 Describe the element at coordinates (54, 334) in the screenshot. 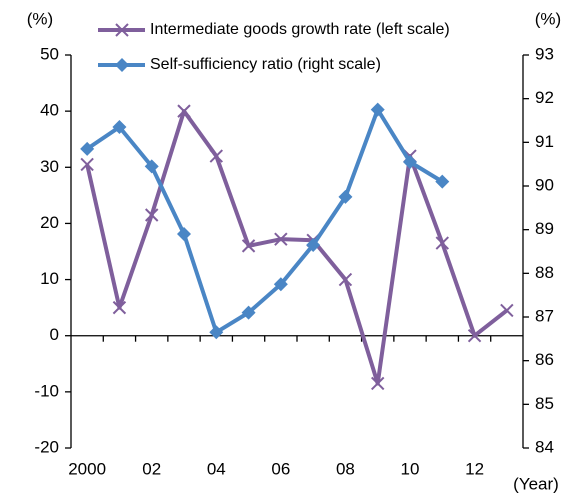

I see `y-tick-label: 0` at that location.